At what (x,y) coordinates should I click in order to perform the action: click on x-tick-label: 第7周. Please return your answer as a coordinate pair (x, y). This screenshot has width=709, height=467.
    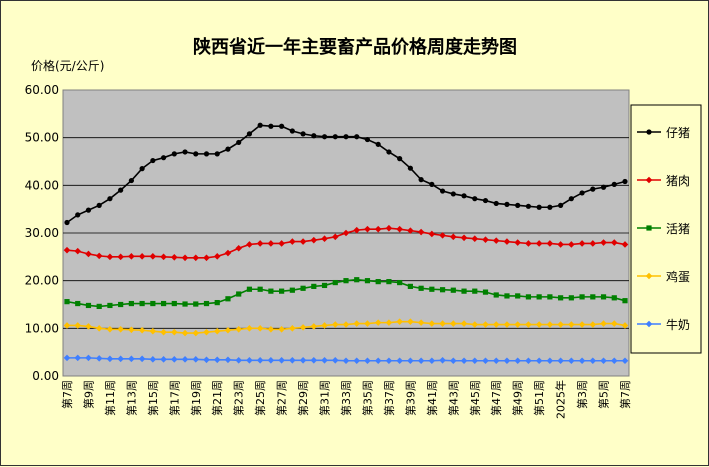
    Looking at the image, I should click on (625, 394).